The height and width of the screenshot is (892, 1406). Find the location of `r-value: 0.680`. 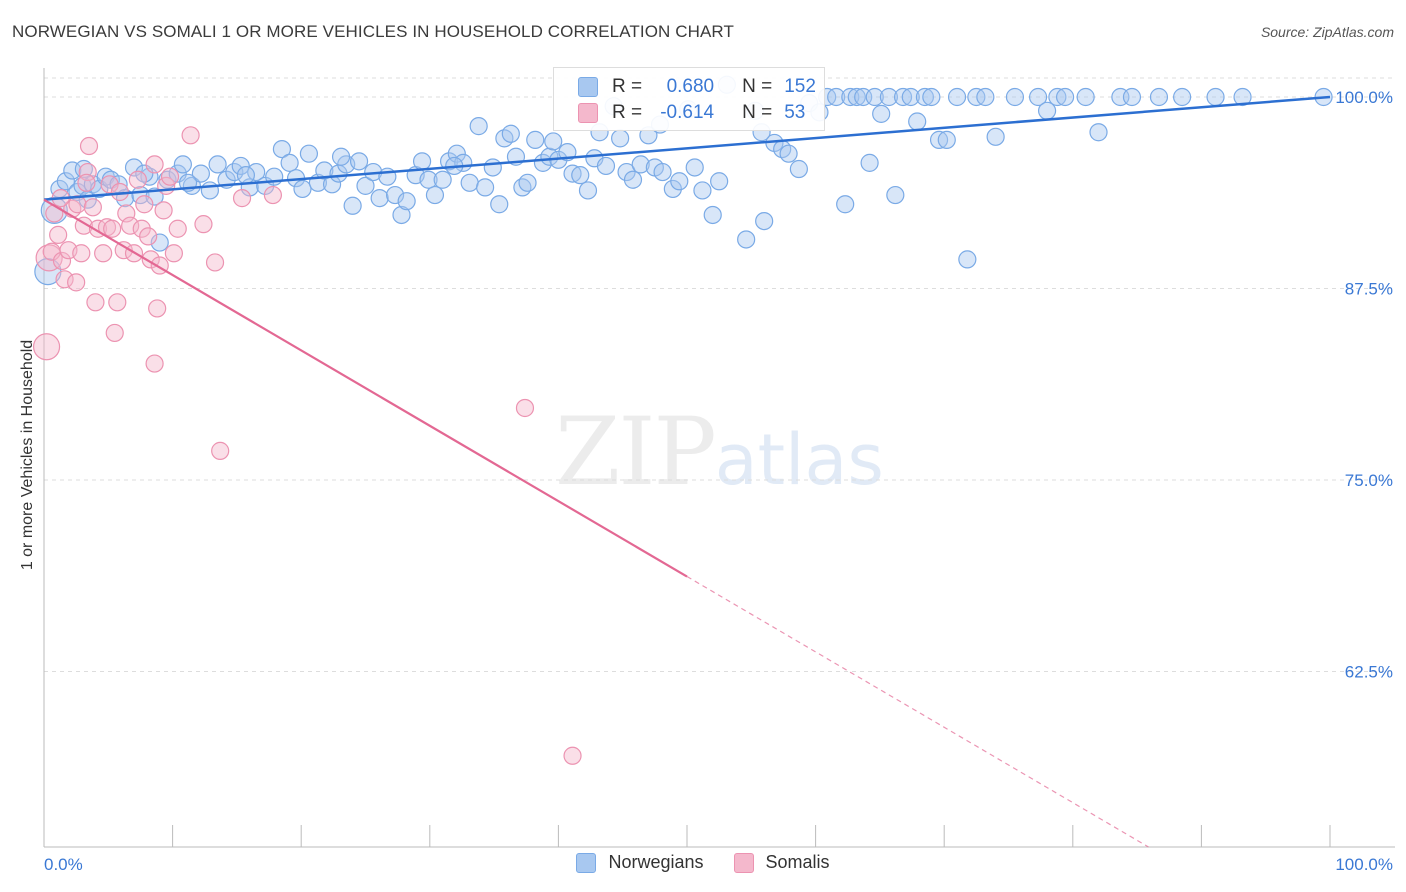

r-value: 0.680 is located at coordinates (690, 86).